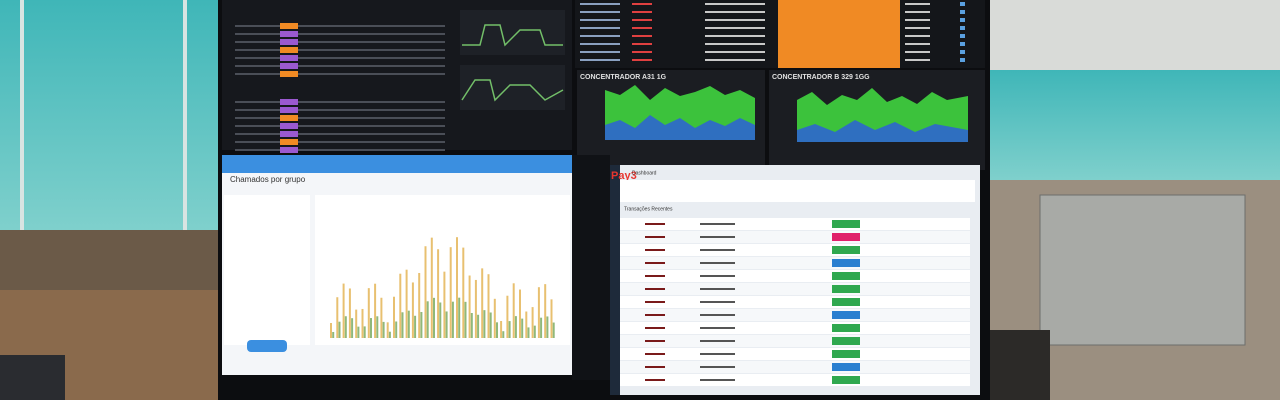 The height and width of the screenshot is (400, 1280). What do you see at coordinates (1142, 270) in the screenshot?
I see `ac-unit` at bounding box center [1142, 270].